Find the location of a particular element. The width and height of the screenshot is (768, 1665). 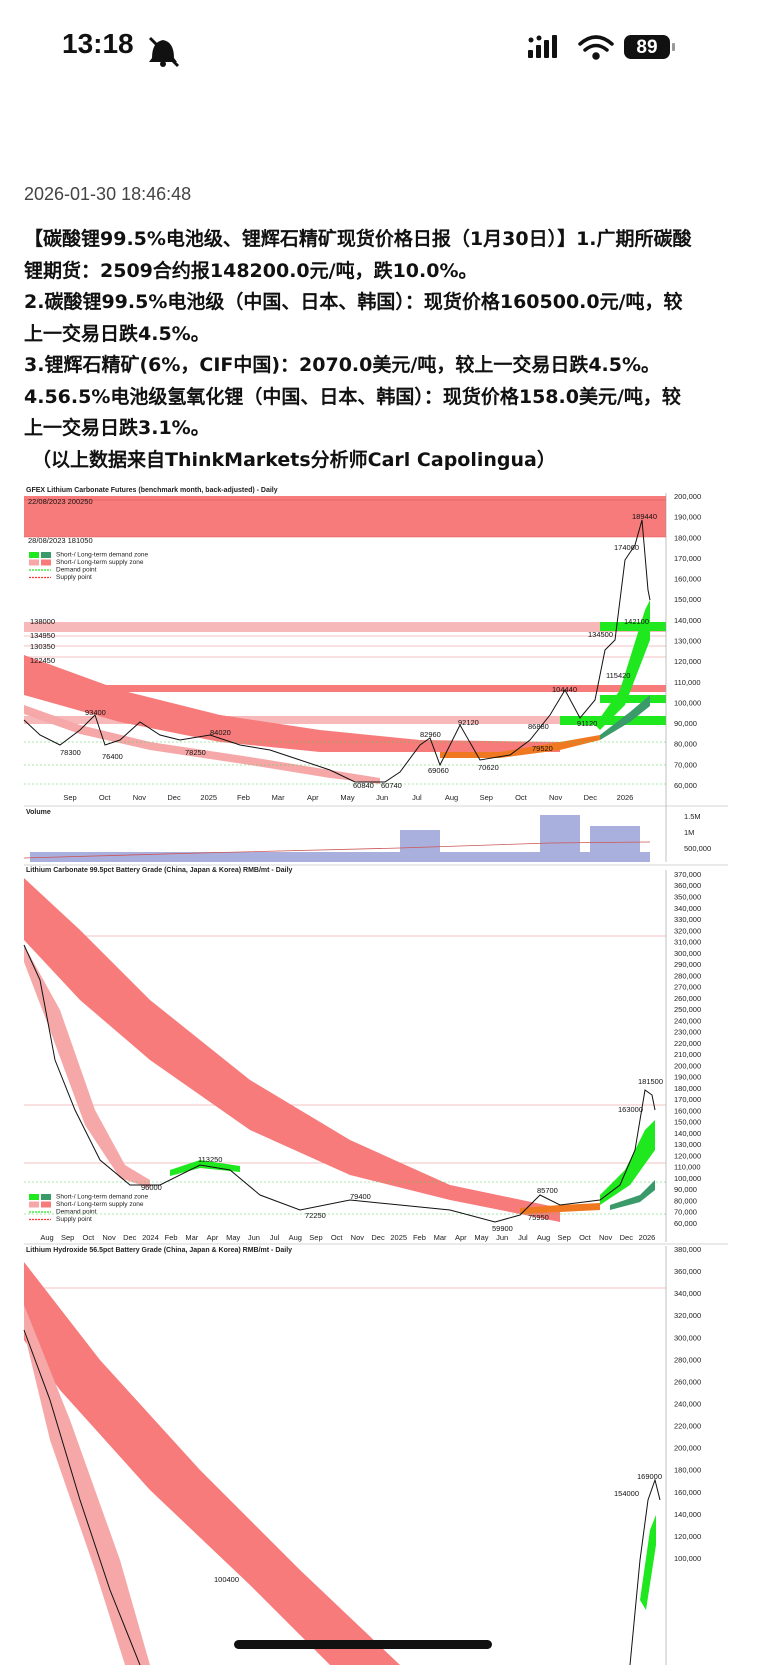

y-tick-label: 110,000 is located at coordinates (687, 1167).